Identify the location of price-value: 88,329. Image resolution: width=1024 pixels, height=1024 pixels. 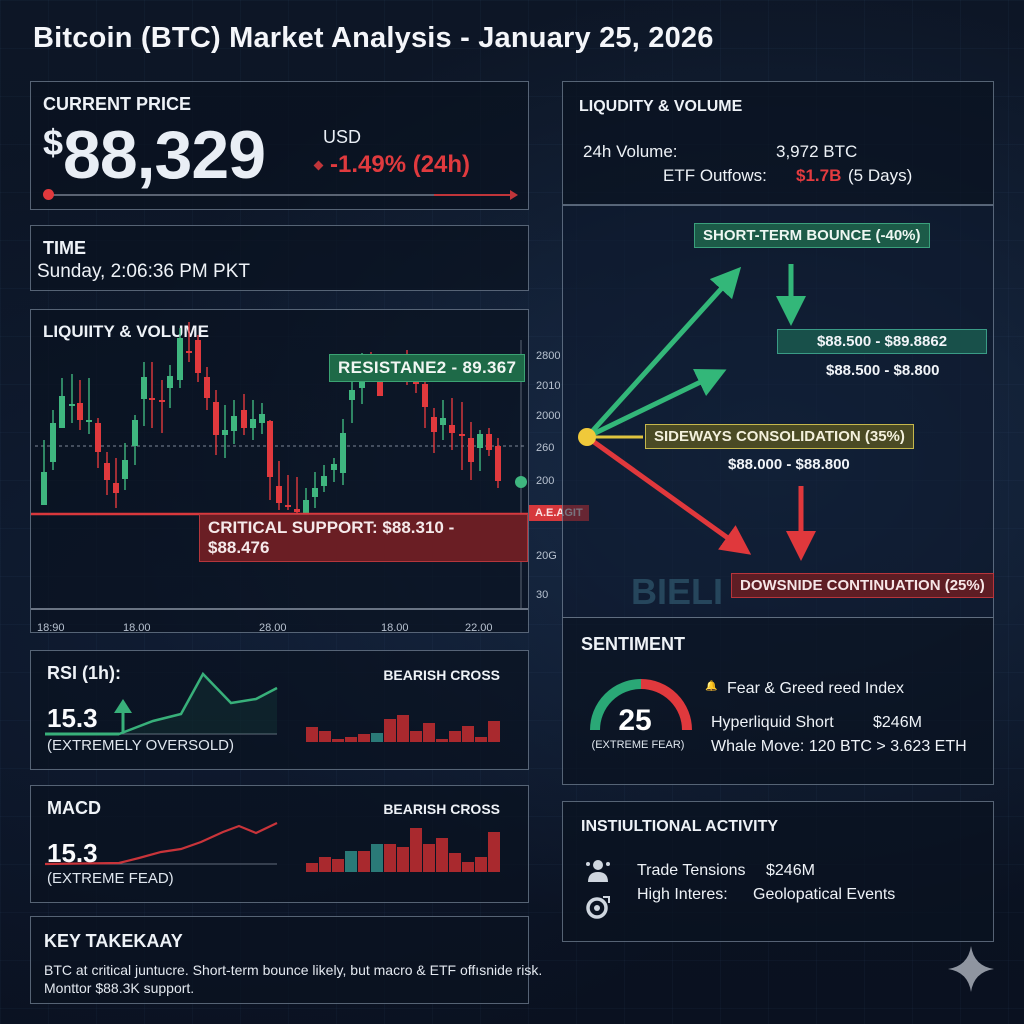
(164, 155).